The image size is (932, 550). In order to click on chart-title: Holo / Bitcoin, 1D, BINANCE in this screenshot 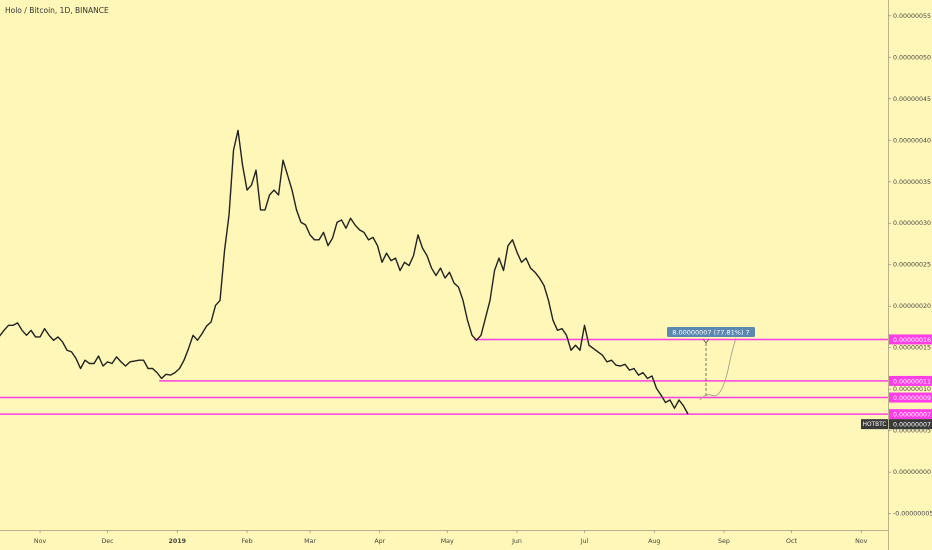, I will do `click(57, 10)`.